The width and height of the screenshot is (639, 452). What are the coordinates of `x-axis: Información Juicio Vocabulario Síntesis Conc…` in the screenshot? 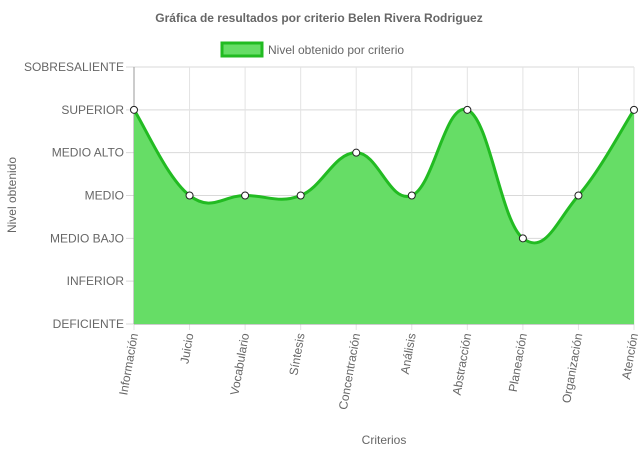 It's located at (377, 371).